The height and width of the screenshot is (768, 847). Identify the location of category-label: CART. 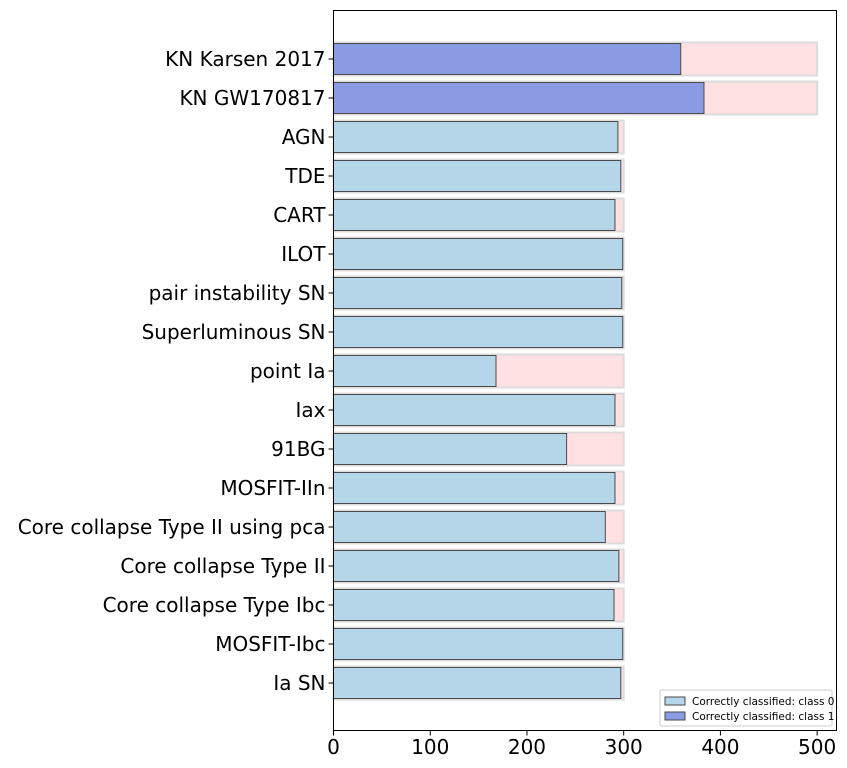
(299, 215).